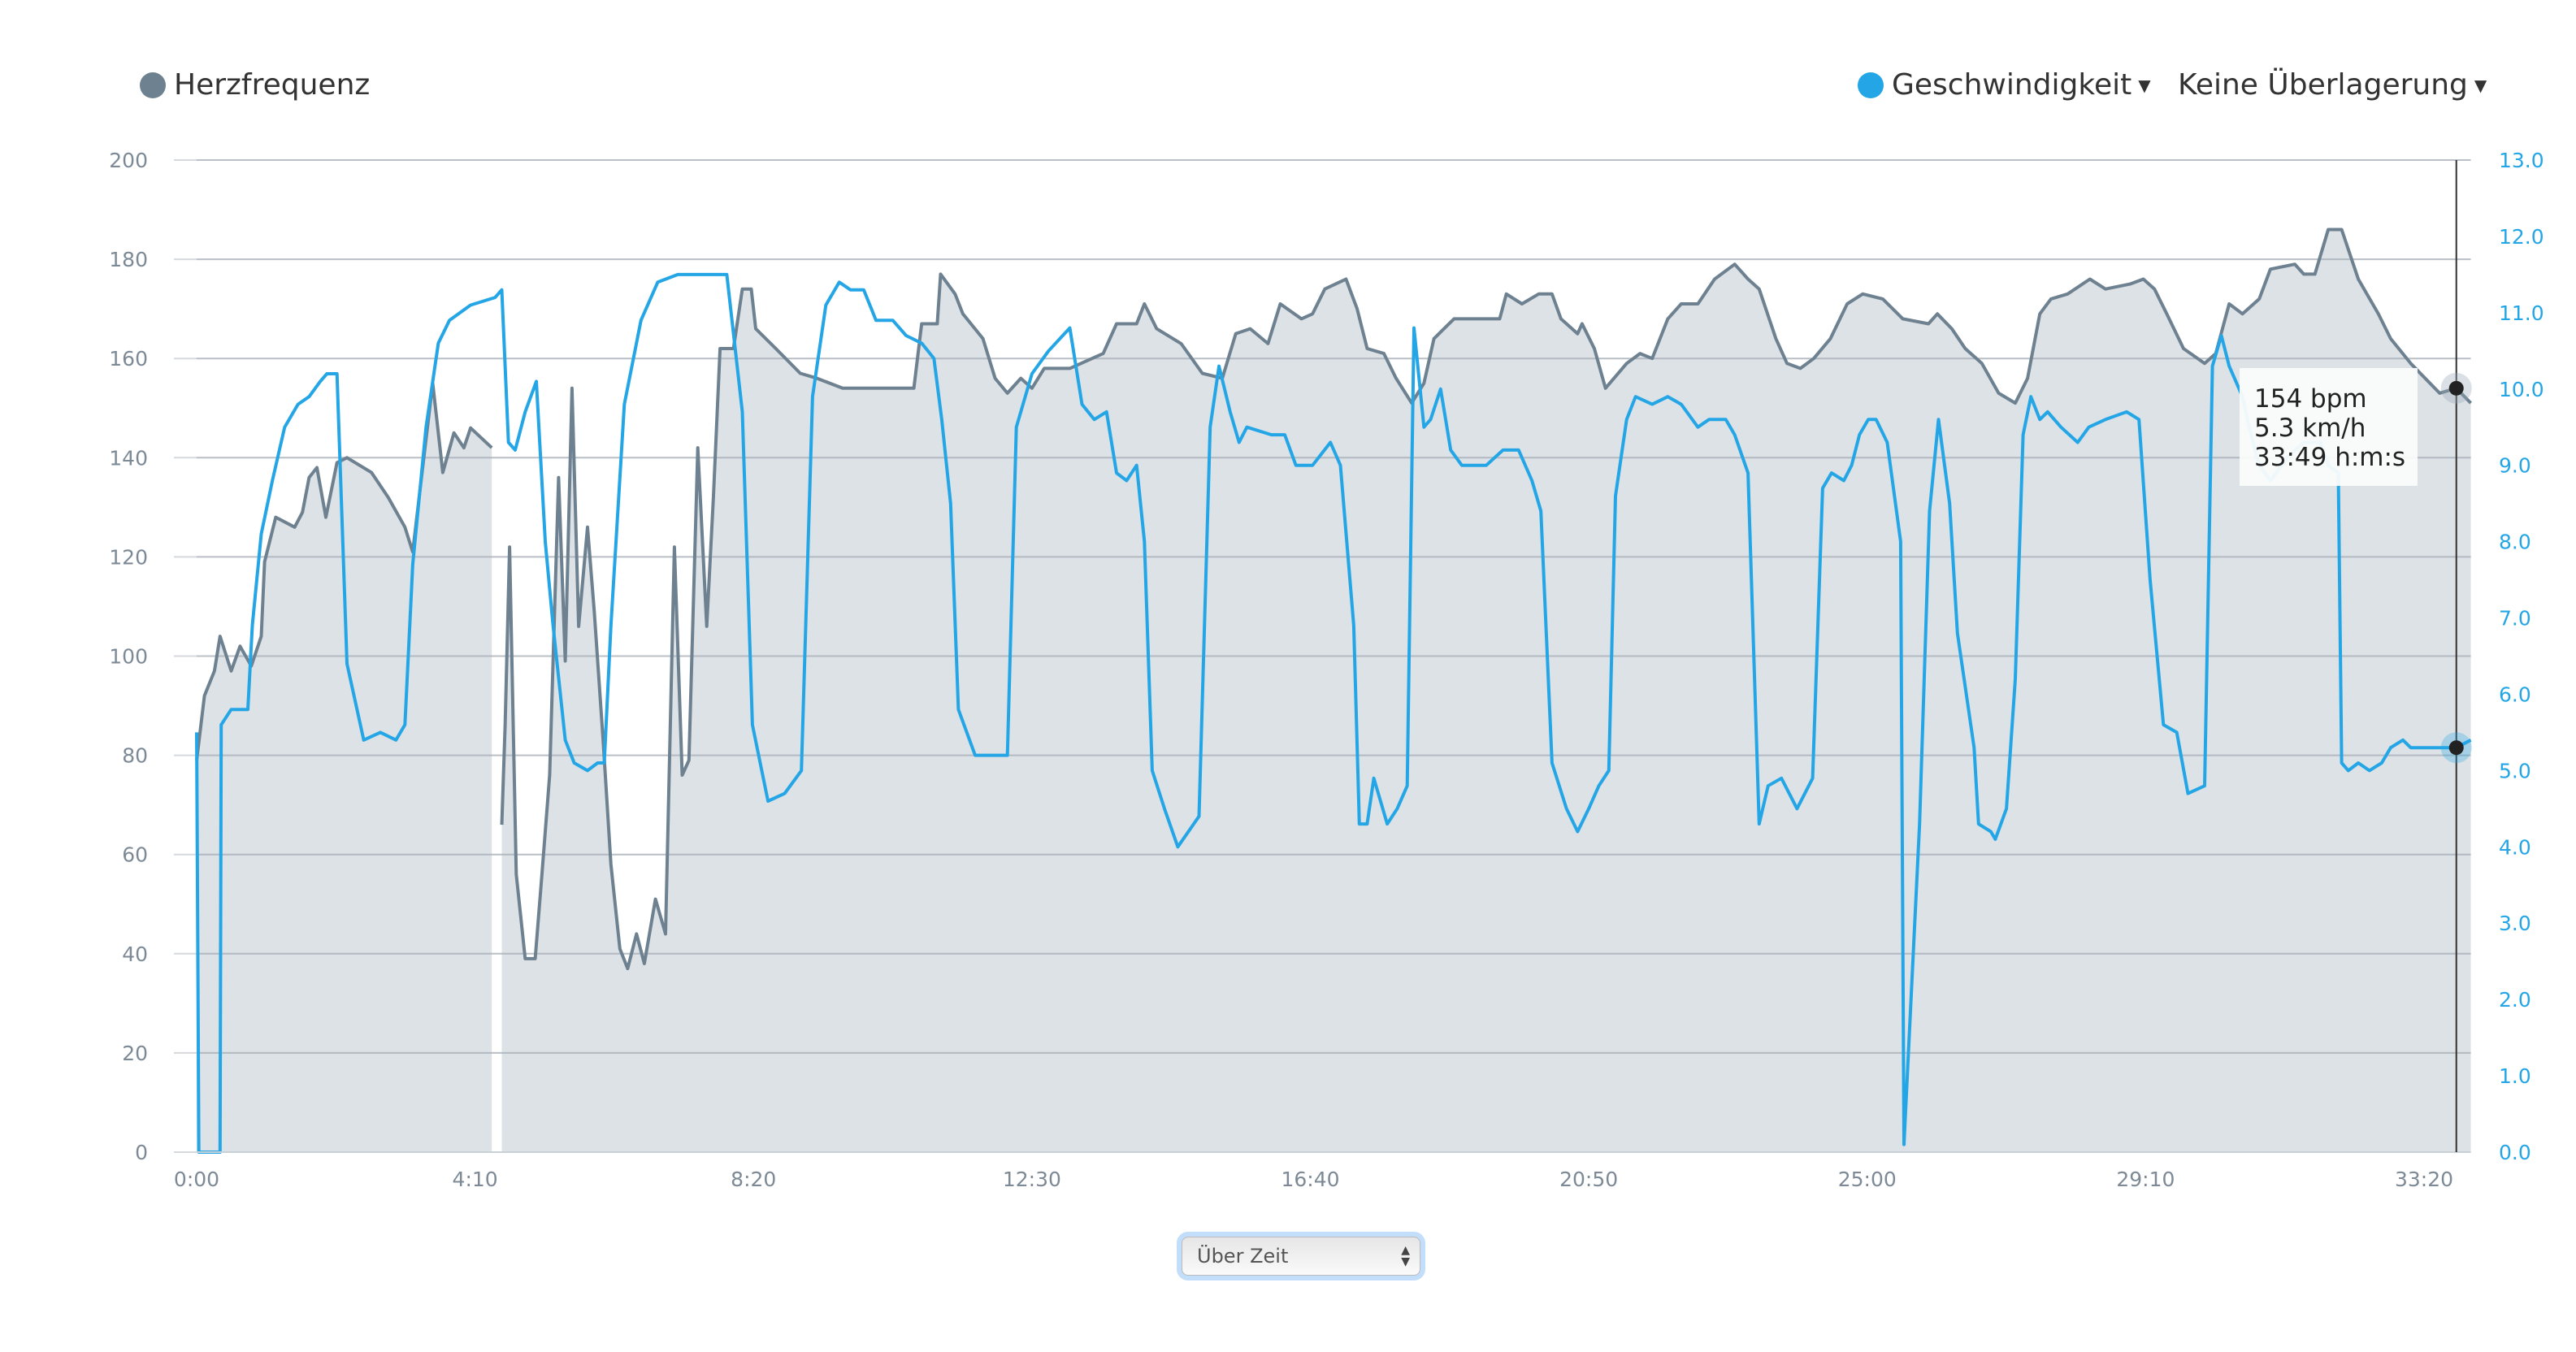 This screenshot has width=2576, height=1352. Describe the element at coordinates (2012, 85) in the screenshot. I see `legend-speed-label: Geschwindigkeit` at that location.